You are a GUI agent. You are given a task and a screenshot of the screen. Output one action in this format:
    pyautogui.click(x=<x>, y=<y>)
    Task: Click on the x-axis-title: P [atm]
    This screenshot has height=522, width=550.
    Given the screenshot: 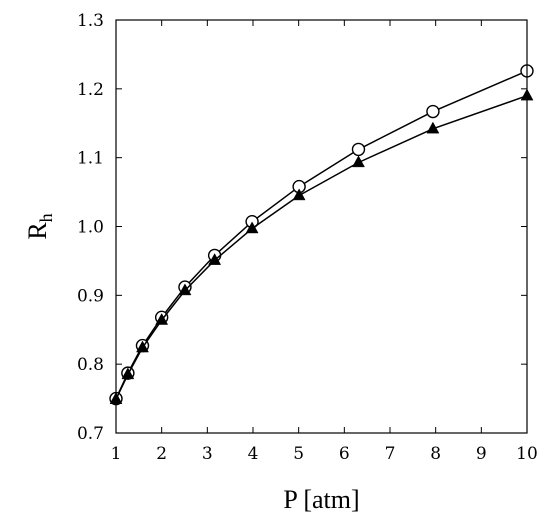 What is the action you would take?
    pyautogui.click(x=321, y=499)
    